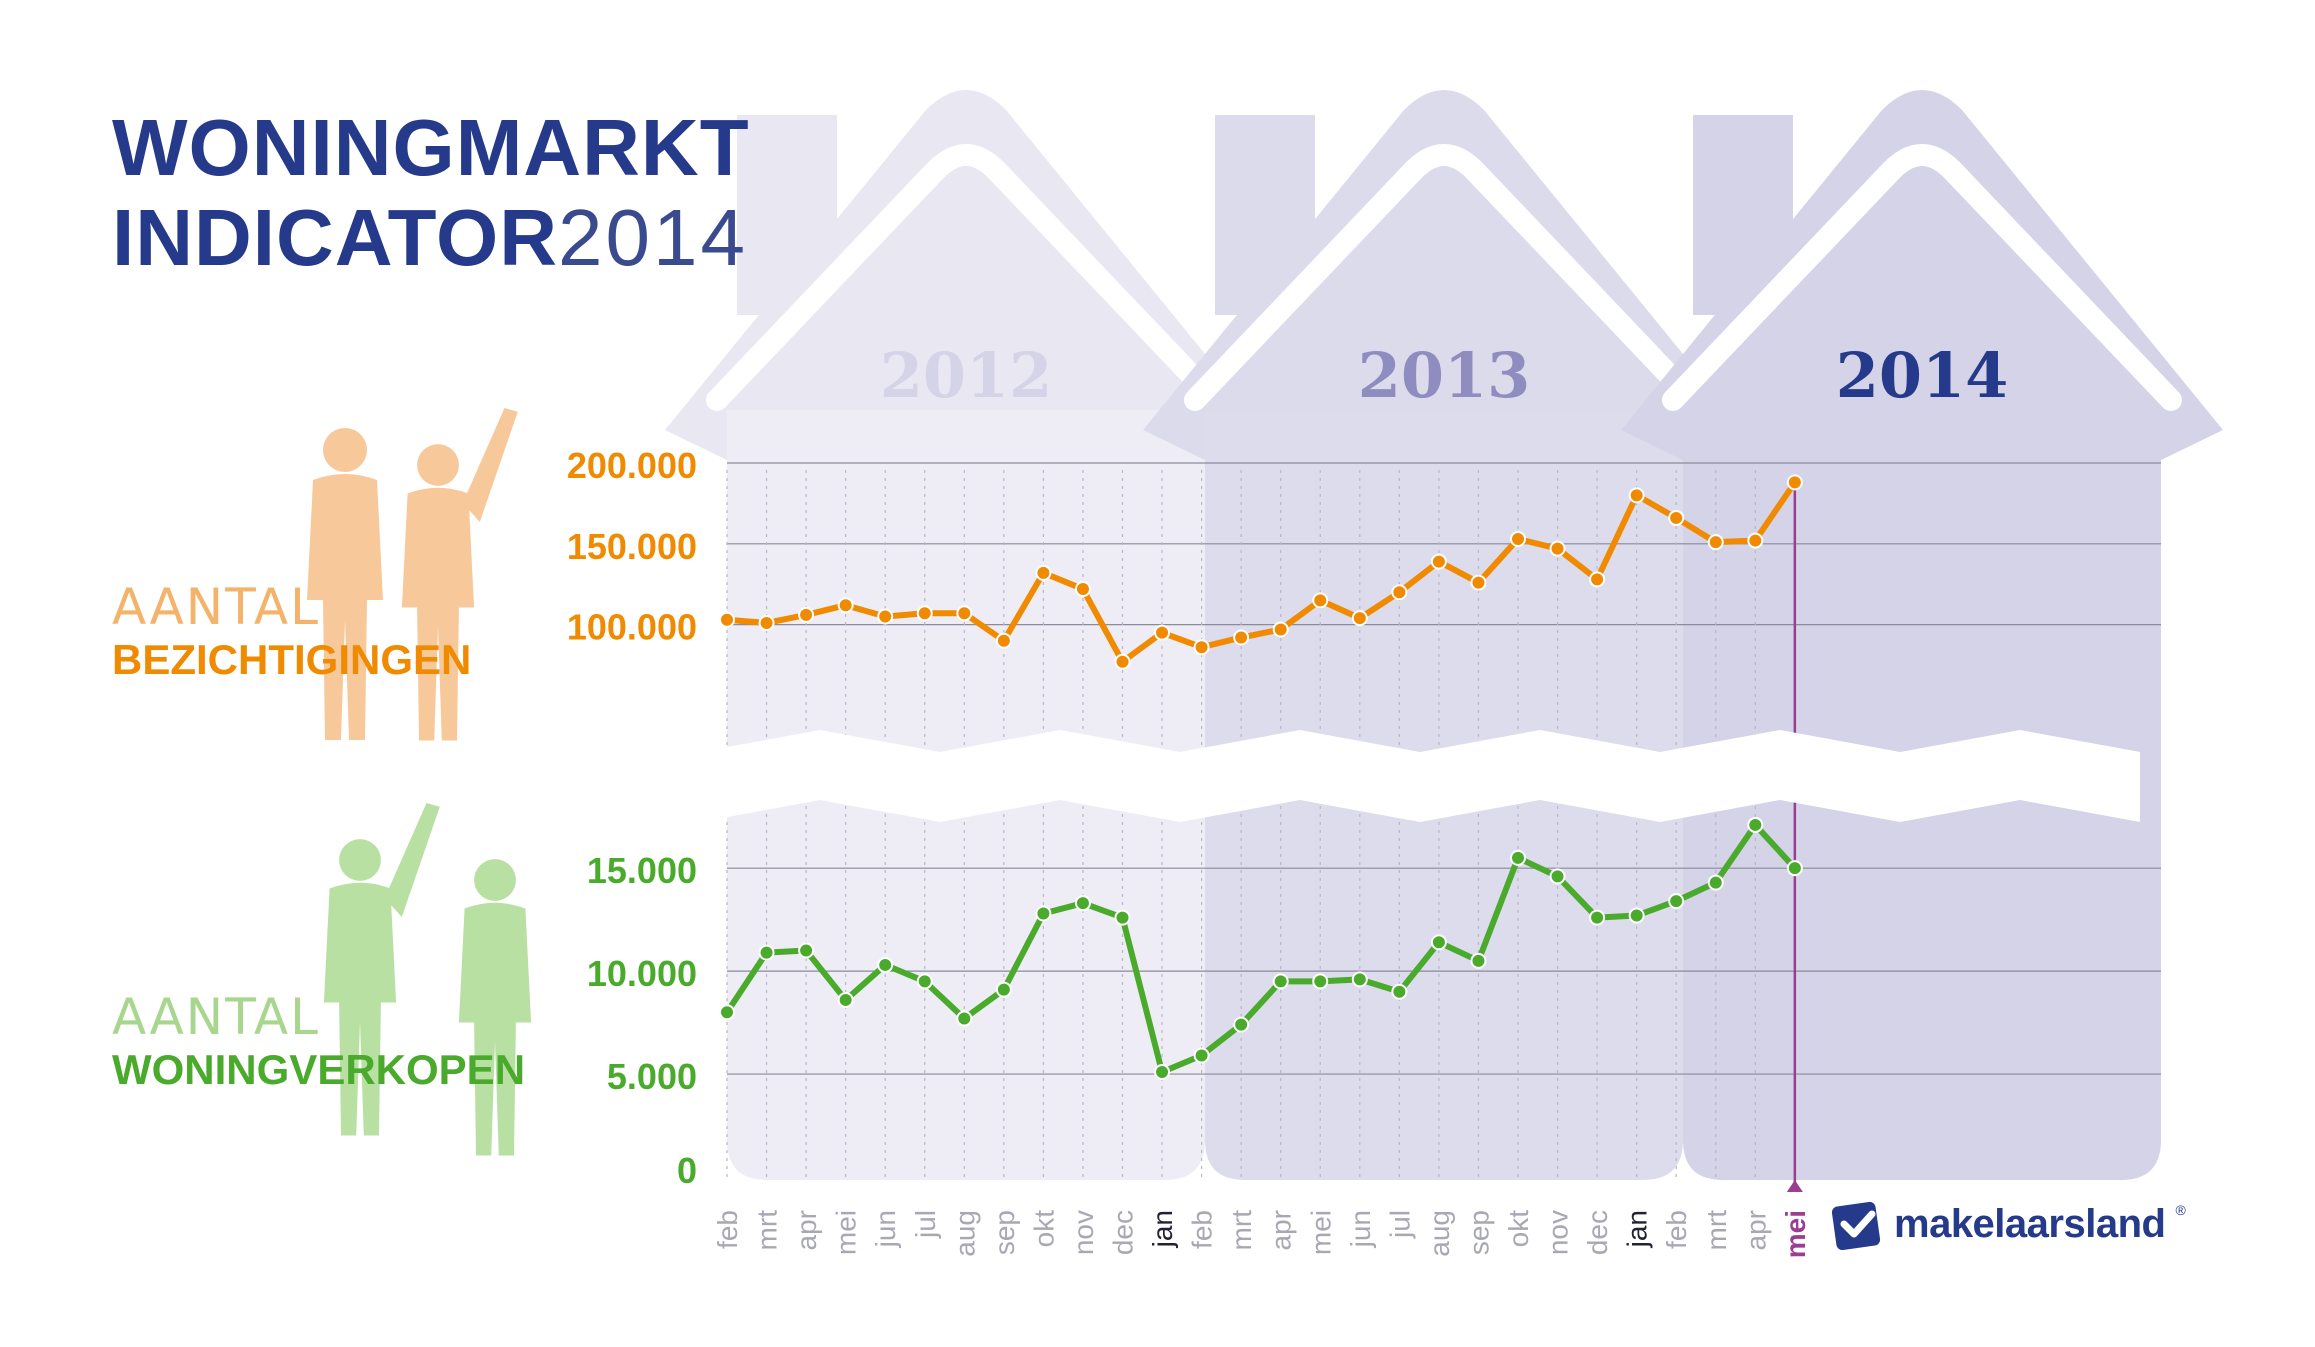 The image size is (2315, 1347). What do you see at coordinates (632, 465) in the screenshot?
I see `y-tick-label-bezichtigingen: 200.000` at bounding box center [632, 465].